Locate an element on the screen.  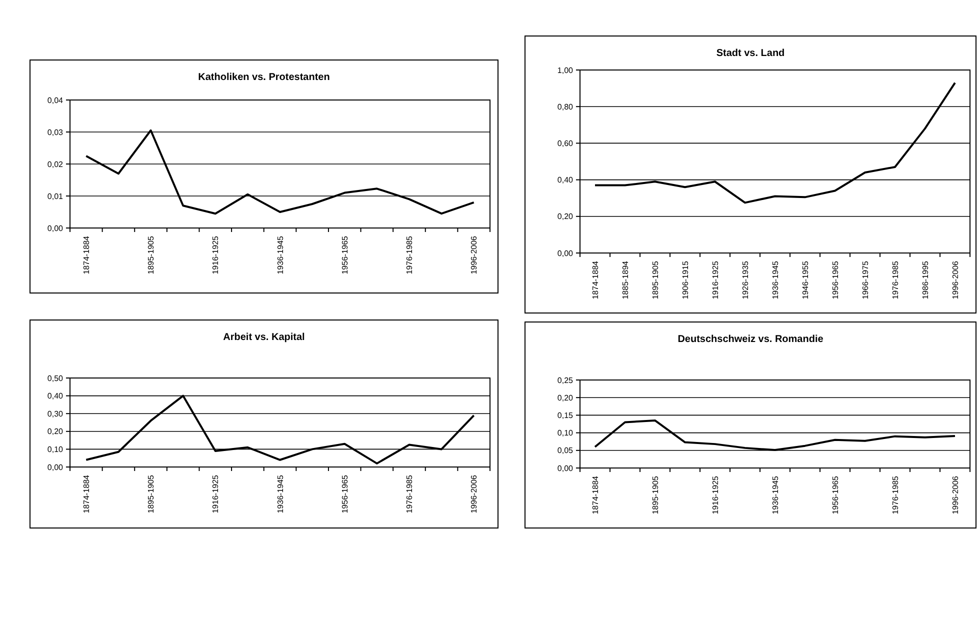
x-tick-label: 1986-1995 is located at coordinates (925, 280).